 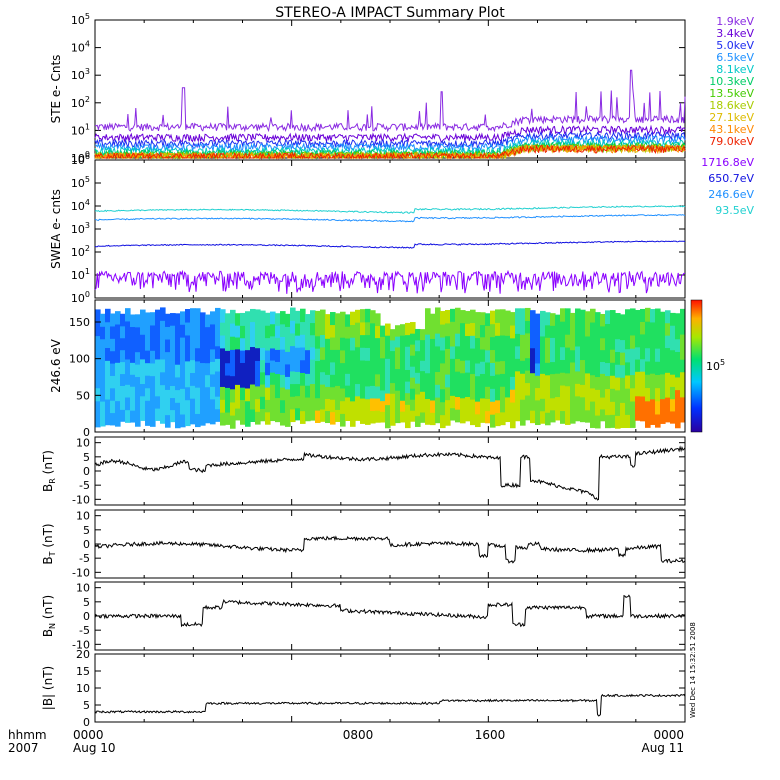 What do you see at coordinates (88, 735) in the screenshot?
I see `x-tick-label-0: 0000` at bounding box center [88, 735].